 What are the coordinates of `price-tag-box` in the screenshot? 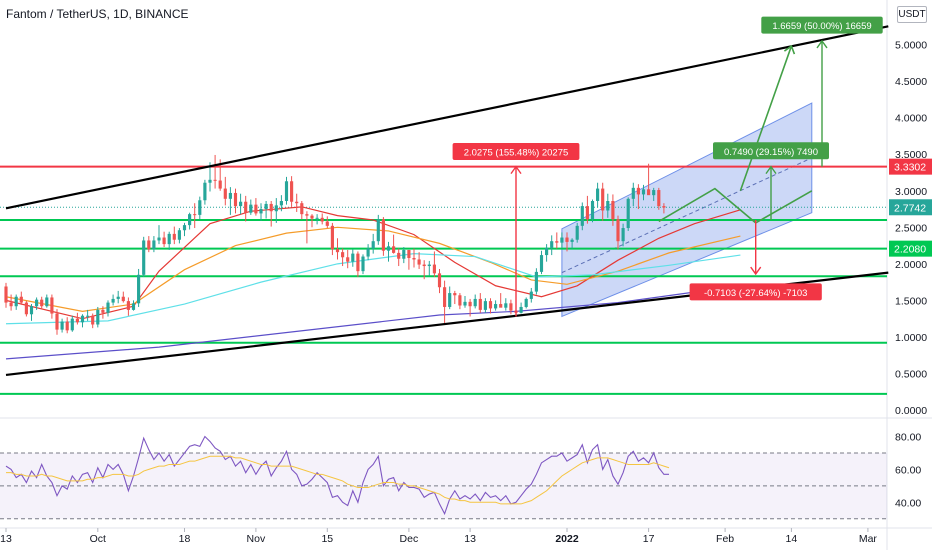 It's located at (910, 207).